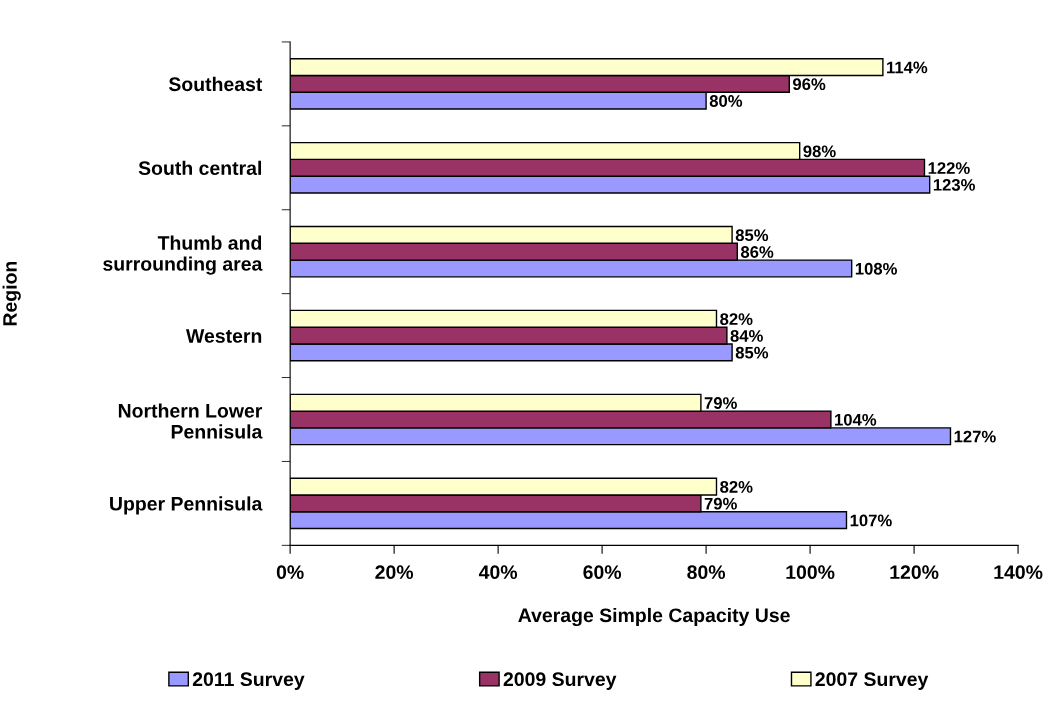 The image size is (1055, 711). Describe the element at coordinates (975, 436) in the screenshot. I see `data-label: 127%` at that location.